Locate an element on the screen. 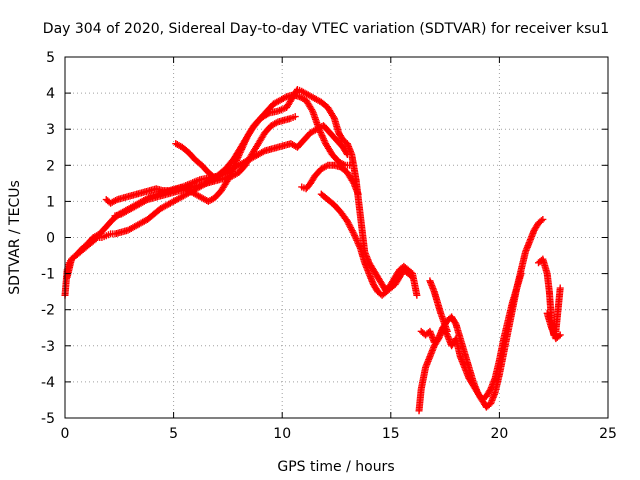 This screenshot has height=480, width=640. y-tick-label: -1 is located at coordinates (48, 275).